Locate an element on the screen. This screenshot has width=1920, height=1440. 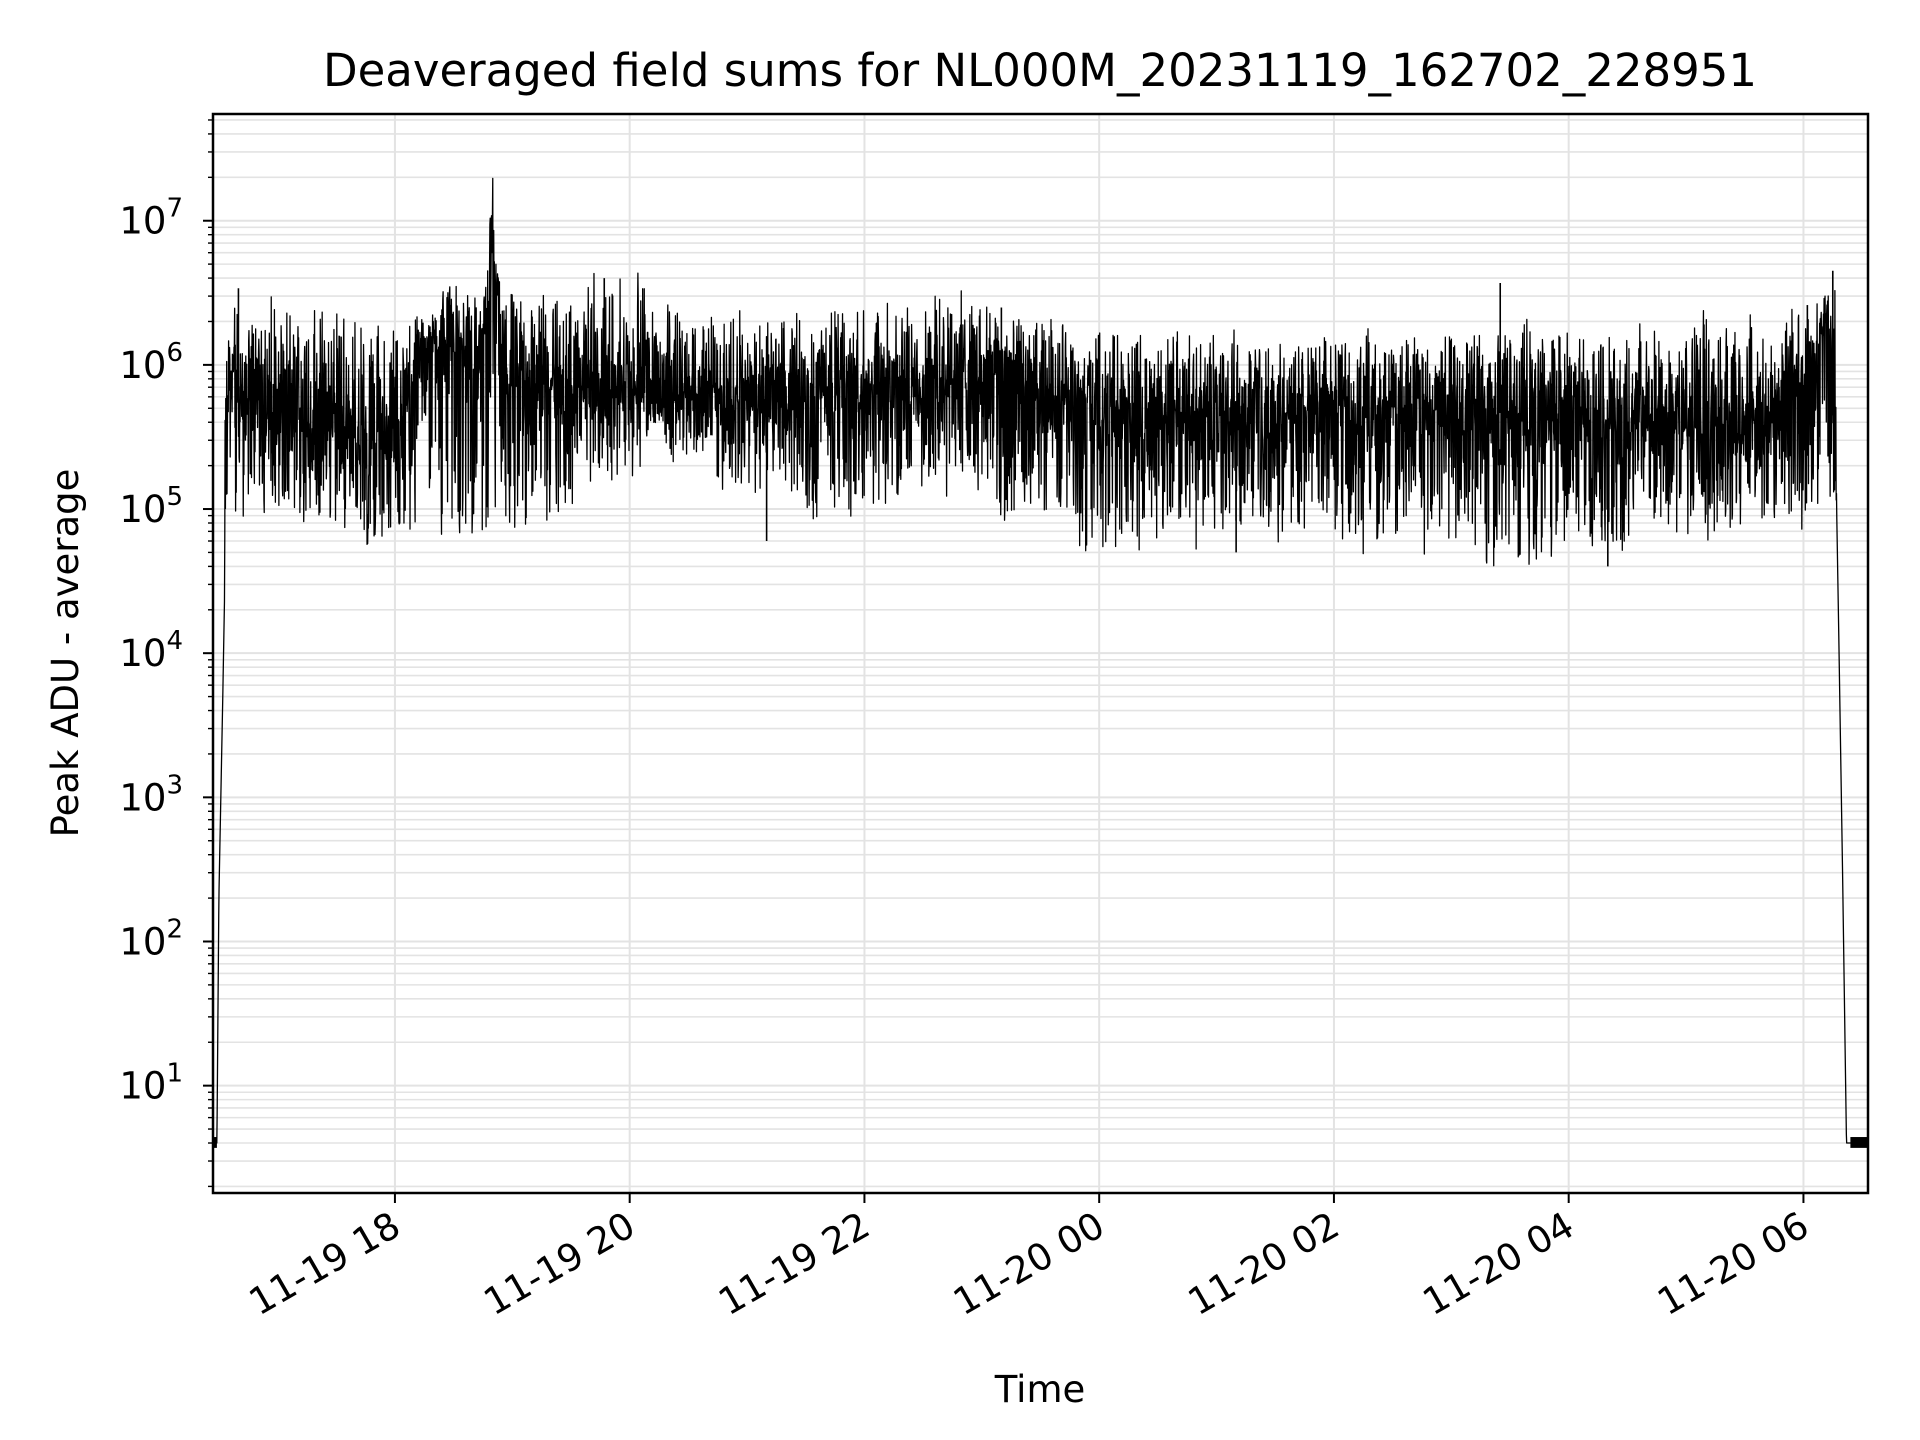
y-tick-label: 10² is located at coordinates (151, 938).